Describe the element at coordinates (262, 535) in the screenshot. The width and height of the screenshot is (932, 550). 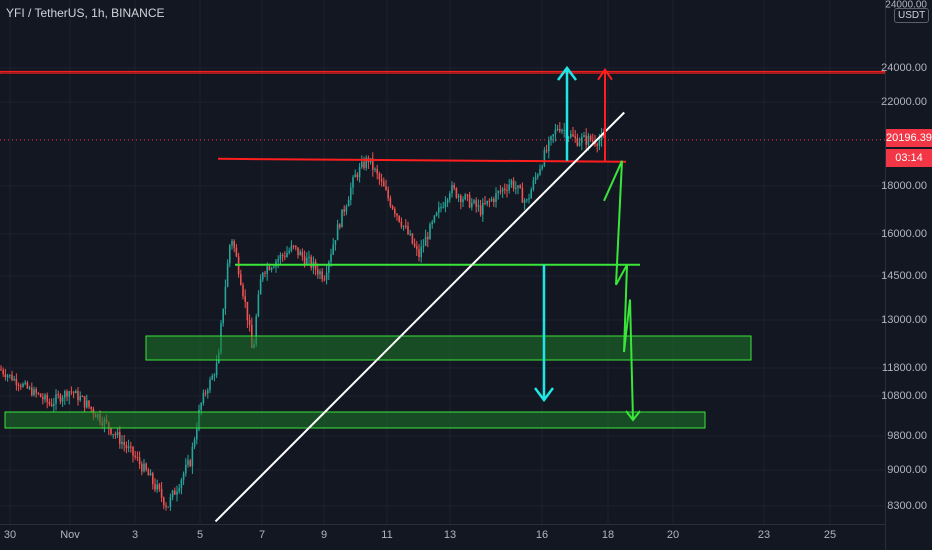
I see `time-tick-label: 7` at that location.